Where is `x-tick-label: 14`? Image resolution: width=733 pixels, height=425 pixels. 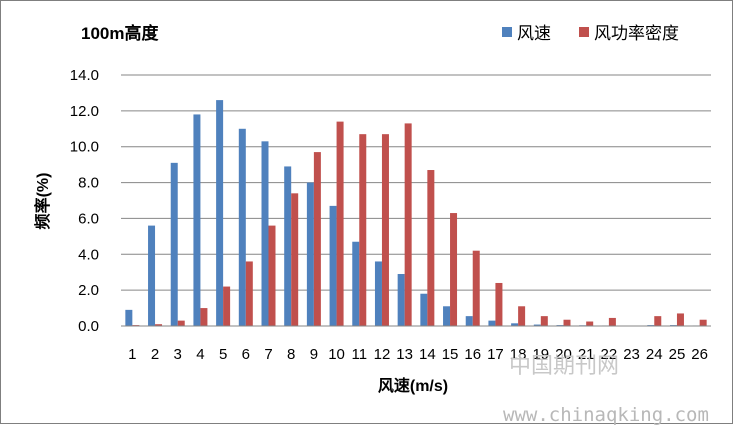 x-tick-label: 14 is located at coordinates (427, 354).